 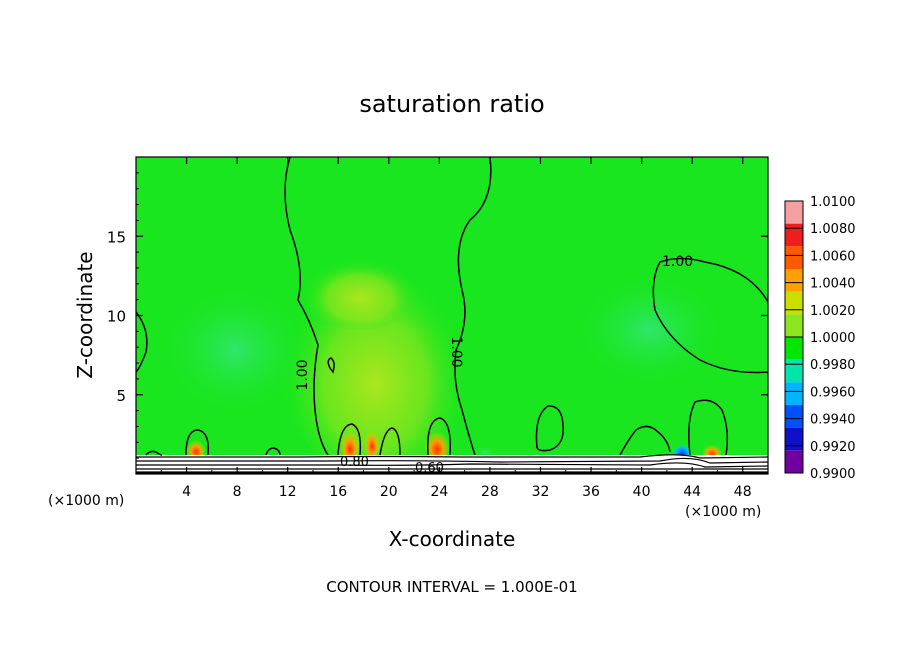 I want to click on y-tick-label: 15, so click(x=116, y=237).